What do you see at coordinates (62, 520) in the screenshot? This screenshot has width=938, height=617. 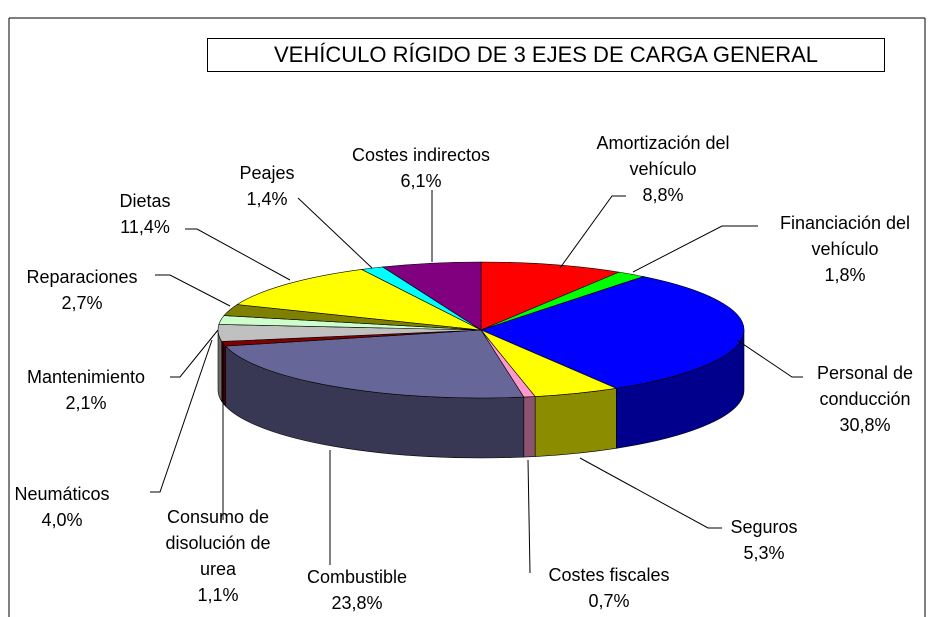 I see `value-label: 4,0%` at bounding box center [62, 520].